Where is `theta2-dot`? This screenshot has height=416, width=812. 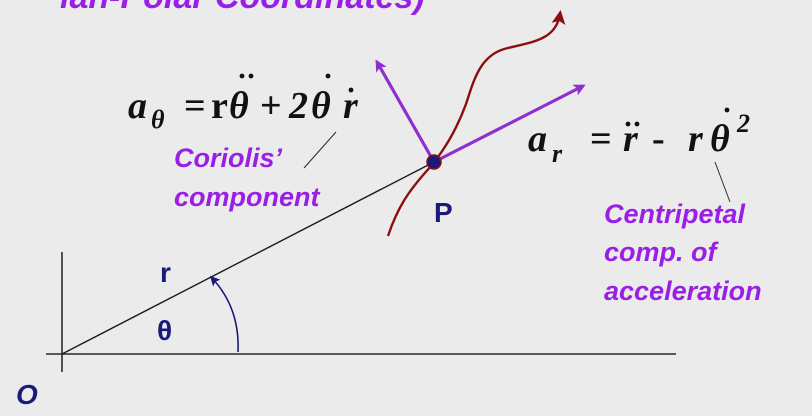
theta2-dot is located at coordinates (328, 76).